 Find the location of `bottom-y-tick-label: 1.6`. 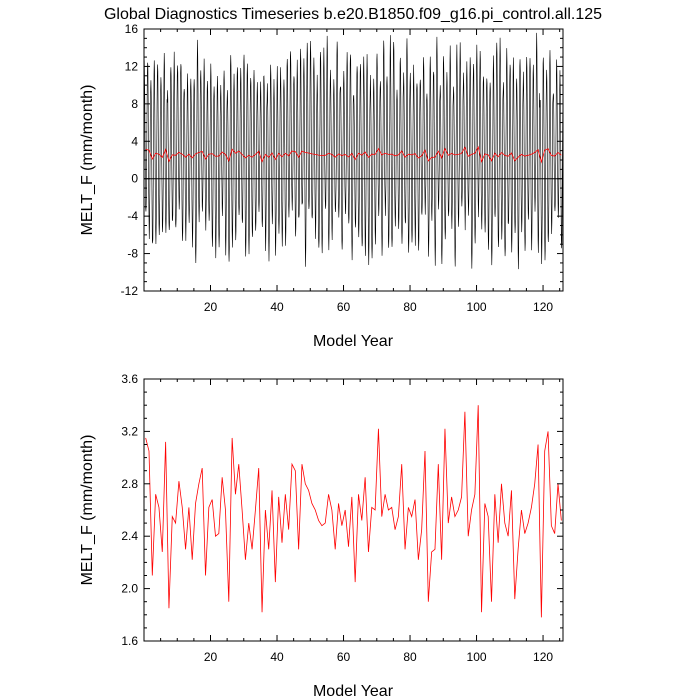

bottom-y-tick-label: 1.6 is located at coordinates (129, 641).